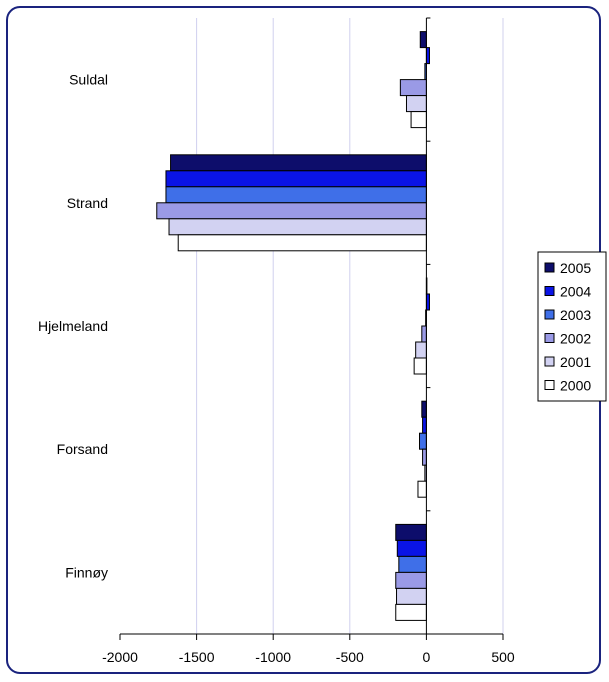 This screenshot has height=682, width=609. I want to click on category-label-strand: Strand, so click(87, 203).